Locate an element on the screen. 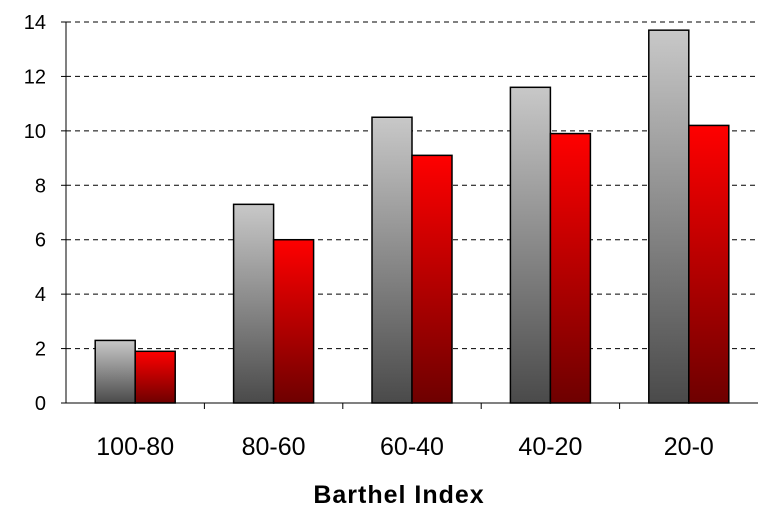  y-tick-label: 4 is located at coordinates (40, 295).